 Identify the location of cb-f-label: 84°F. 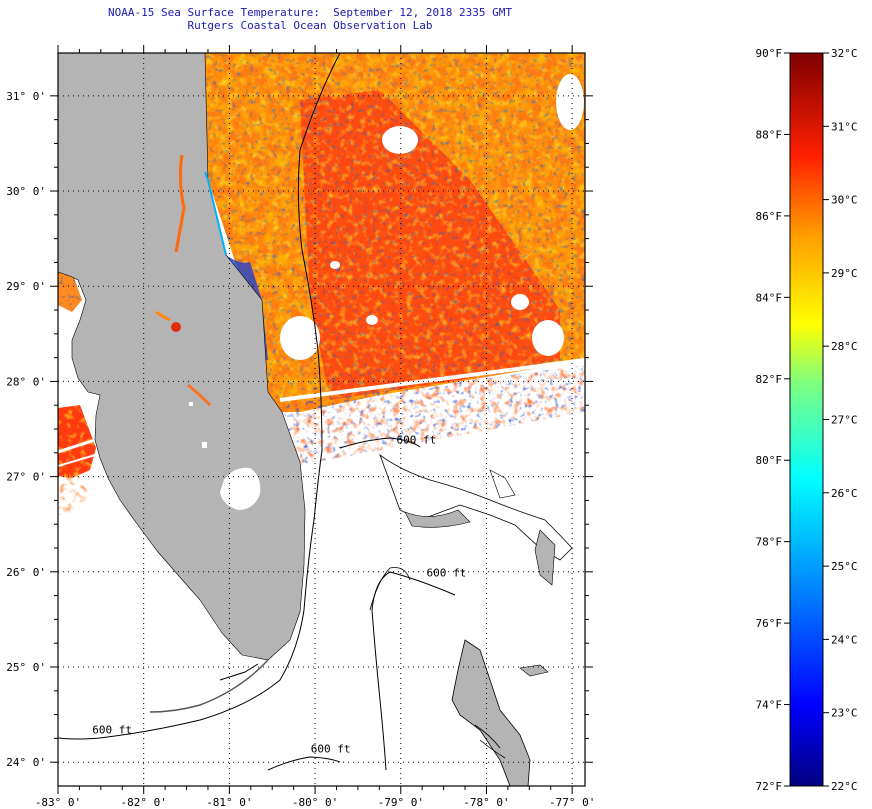
(769, 297).